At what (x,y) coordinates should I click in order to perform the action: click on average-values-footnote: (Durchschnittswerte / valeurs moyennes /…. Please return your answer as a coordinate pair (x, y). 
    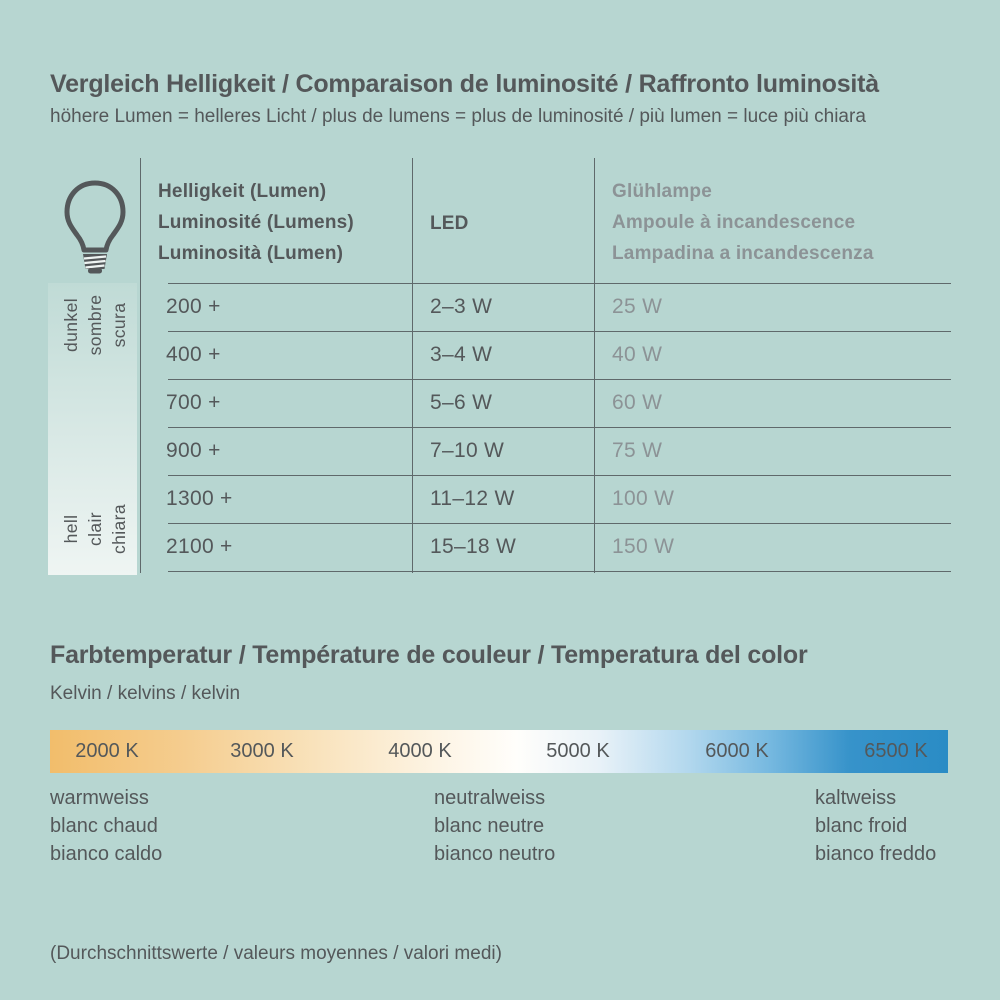
    Looking at the image, I should click on (276, 953).